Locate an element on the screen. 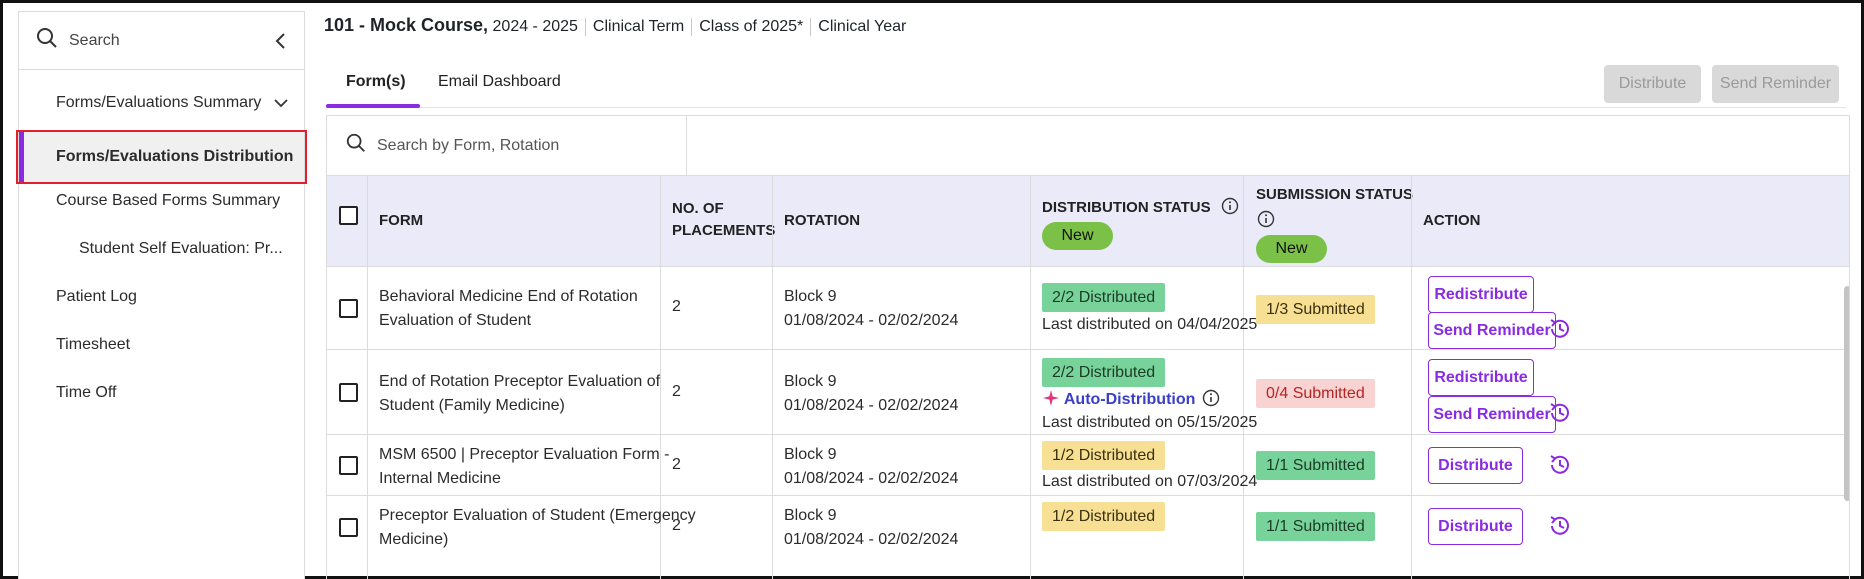  form-name-line1: Behavioral Medicine End of Rotation is located at coordinates (508, 296).